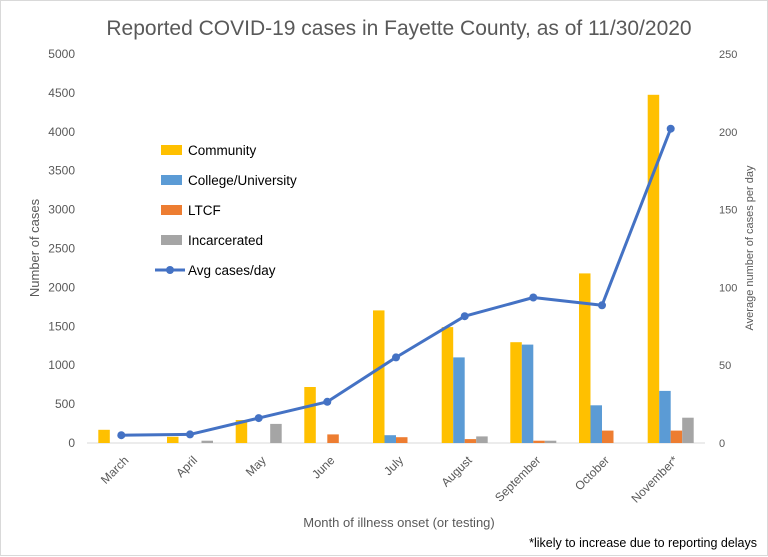  Describe the element at coordinates (323, 467) in the screenshot. I see `x-tick-label: June` at that location.